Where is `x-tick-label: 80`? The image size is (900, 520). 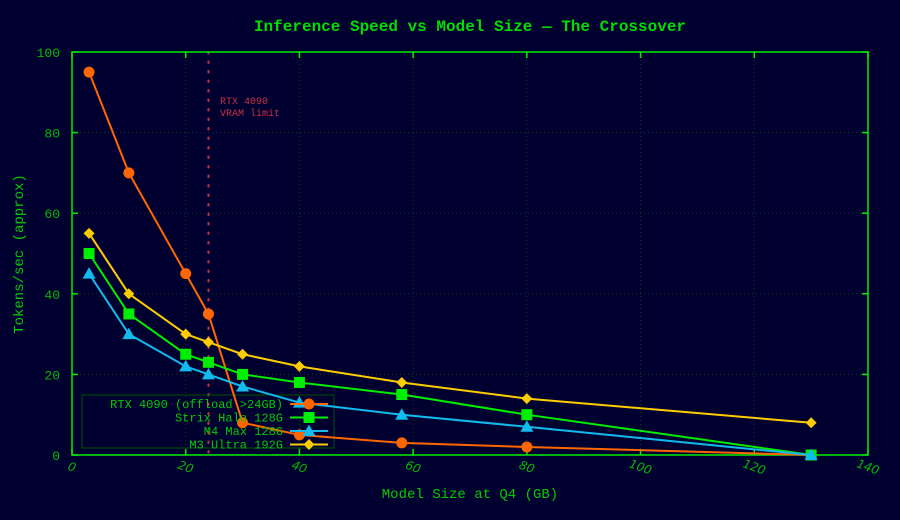 x-tick-label: 80 is located at coordinates (526, 467).